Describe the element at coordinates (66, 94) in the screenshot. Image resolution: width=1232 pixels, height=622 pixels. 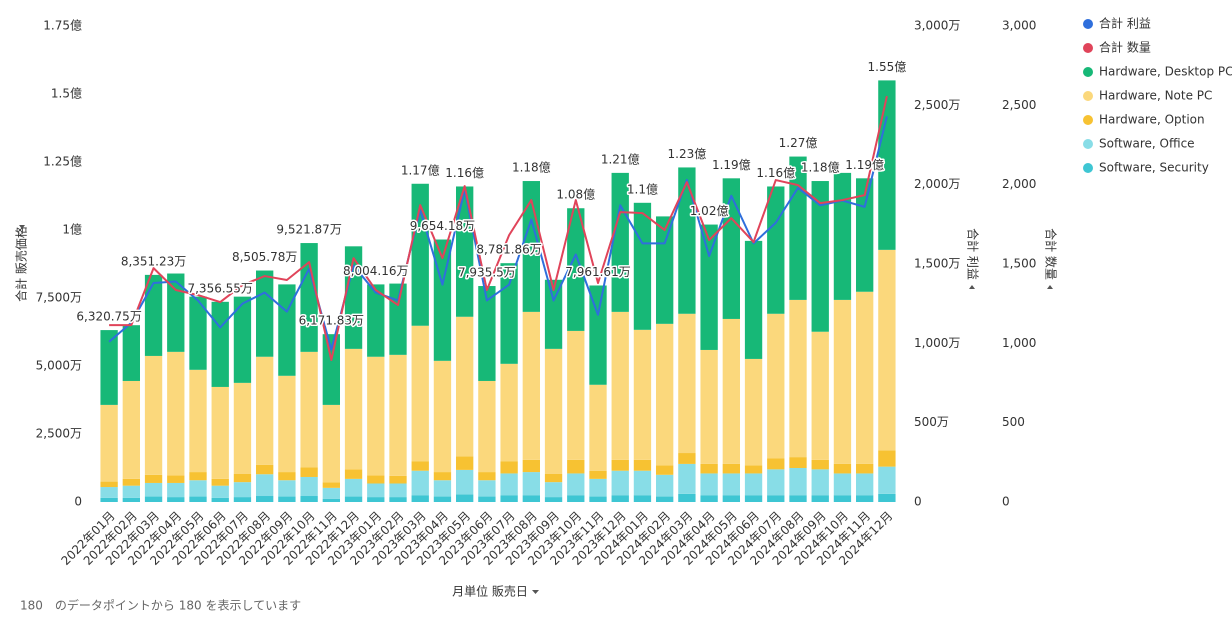
I see `y-tick-label: 1.5億` at that location.